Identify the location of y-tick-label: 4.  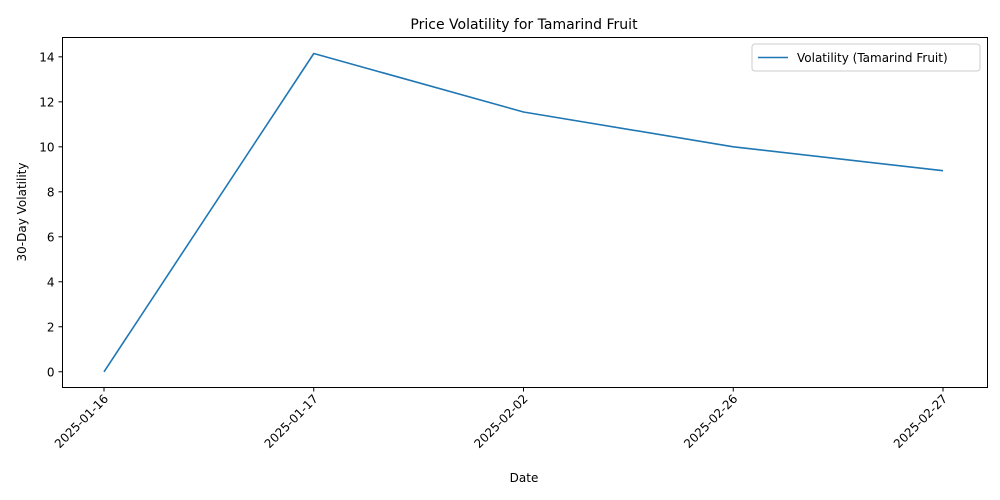
(51, 282).